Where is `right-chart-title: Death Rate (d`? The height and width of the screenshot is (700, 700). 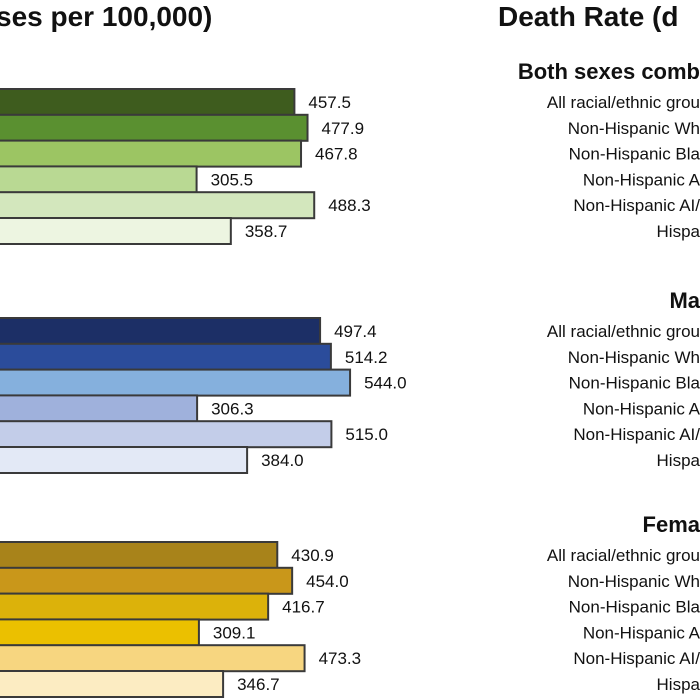 right-chart-title: Death Rate (d is located at coordinates (588, 16).